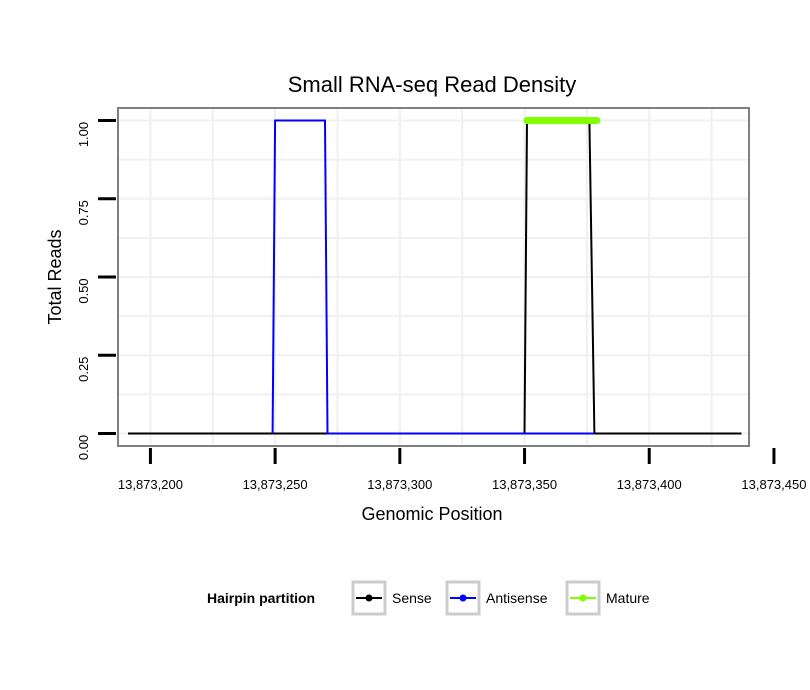 Image resolution: width=810 pixels, height=690 pixels. I want to click on legend-label: Mature, so click(628, 598).